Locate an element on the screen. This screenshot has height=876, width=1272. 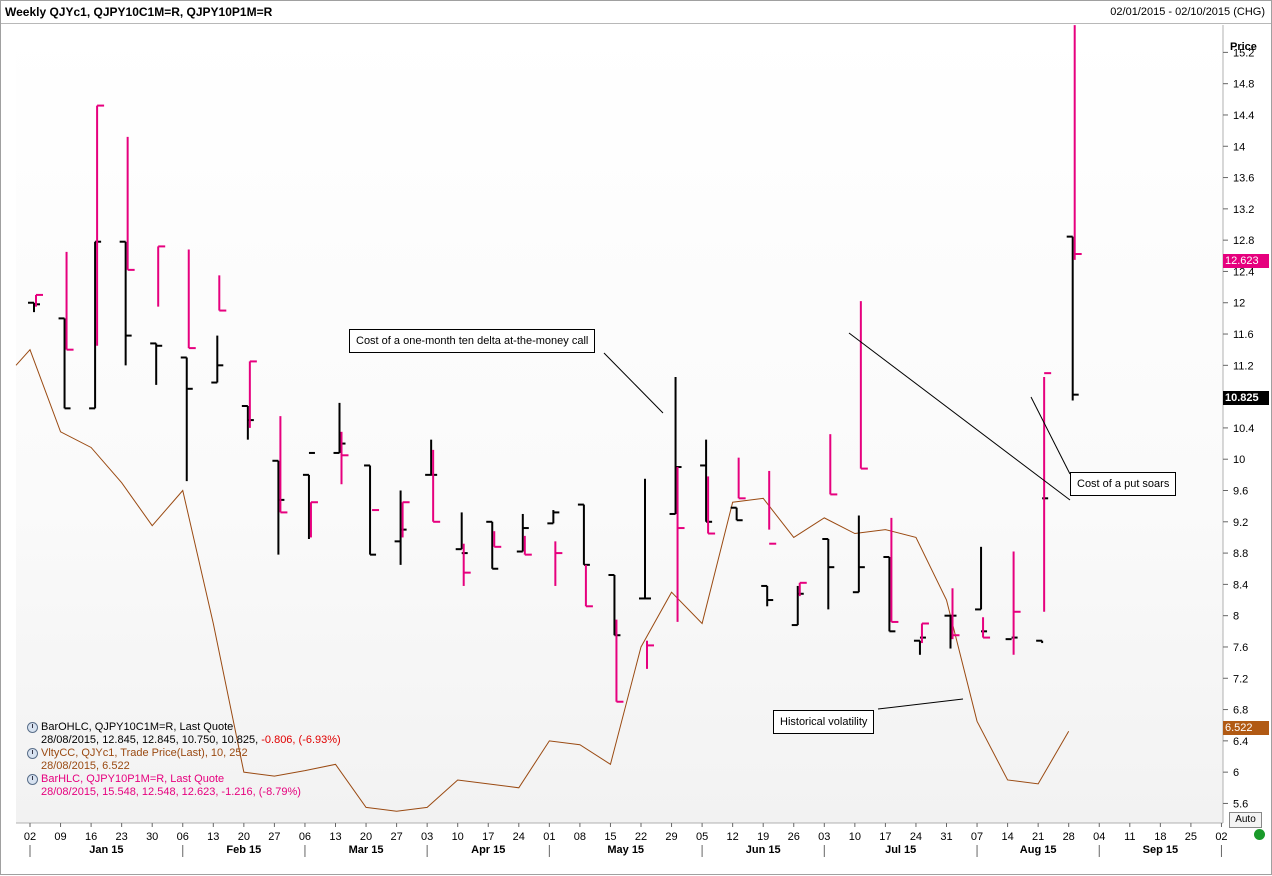
legend-call-ohlc: 12.845, 12.845, 10.750, 10.825, is located at coordinates (180, 740).